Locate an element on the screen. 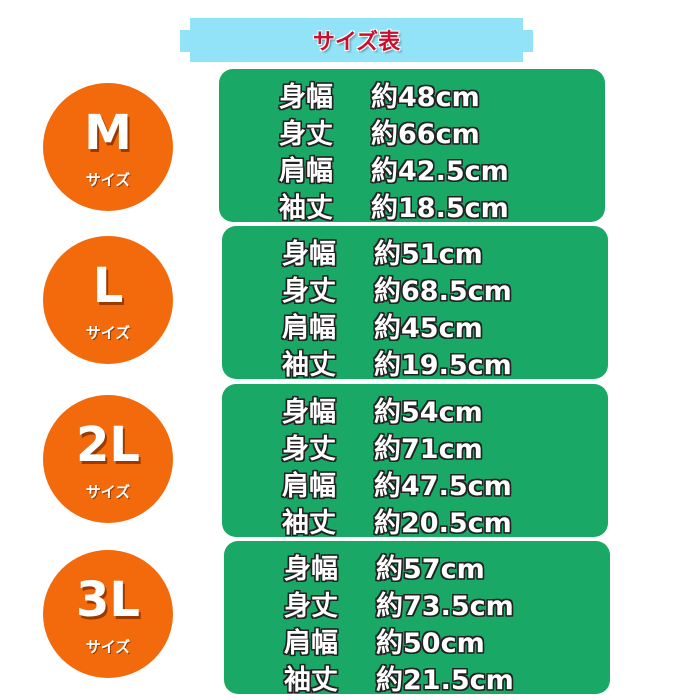 This screenshot has height=700, width=700. measurement-row: 身丈 約68.5cm is located at coordinates (397, 288).